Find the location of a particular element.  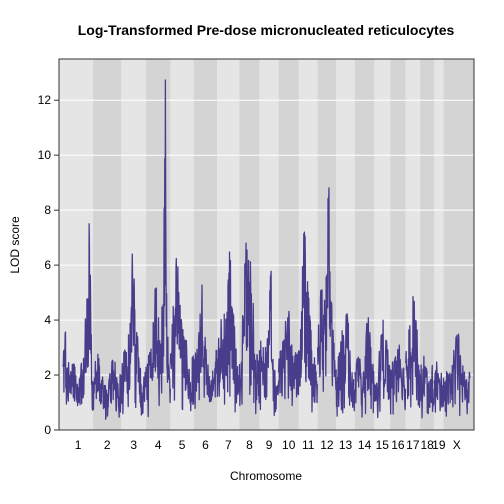

x-tick-label: 4 is located at coordinates (158, 445).